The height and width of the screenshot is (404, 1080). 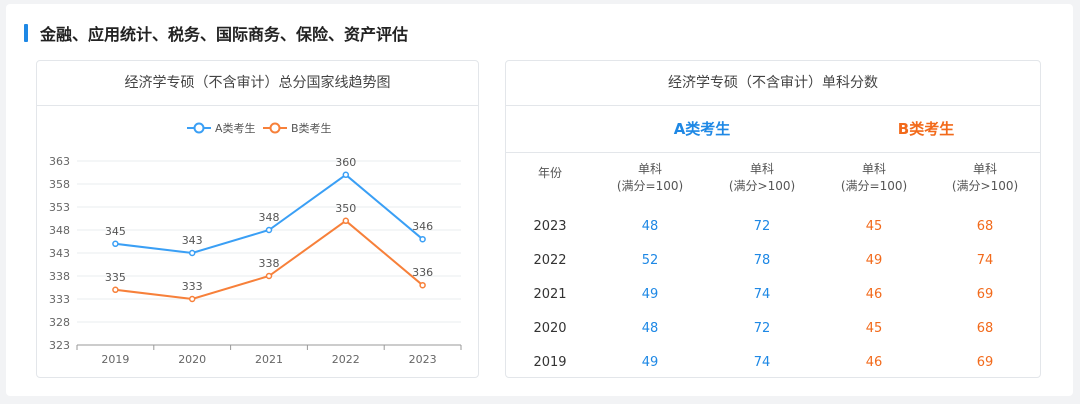 I want to click on y-tick-label: 353, so click(x=59, y=207).